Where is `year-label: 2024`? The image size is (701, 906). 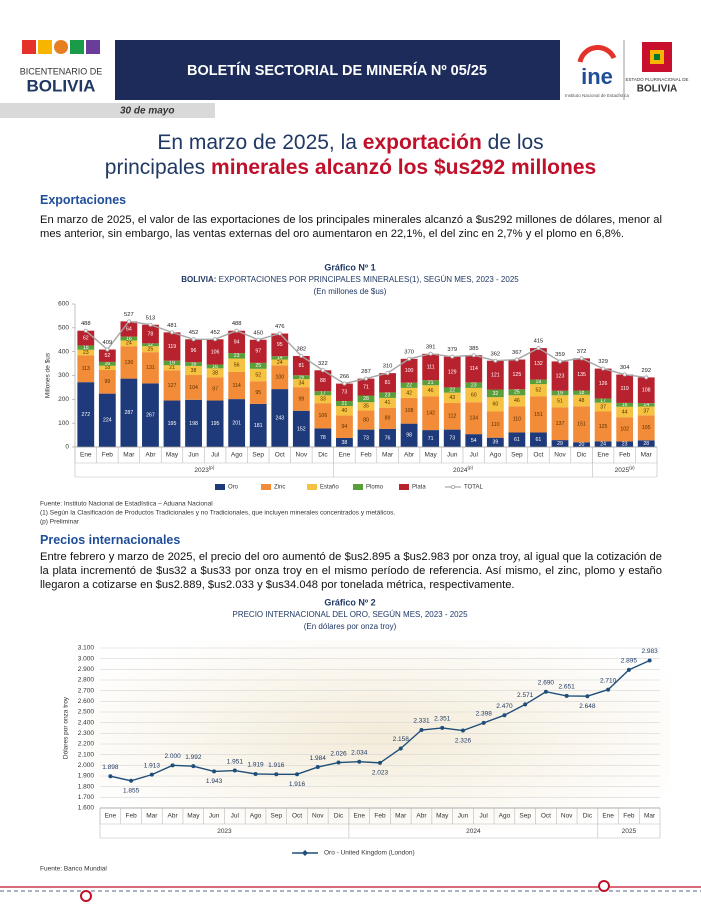 year-label: 2024 is located at coordinates (473, 831).